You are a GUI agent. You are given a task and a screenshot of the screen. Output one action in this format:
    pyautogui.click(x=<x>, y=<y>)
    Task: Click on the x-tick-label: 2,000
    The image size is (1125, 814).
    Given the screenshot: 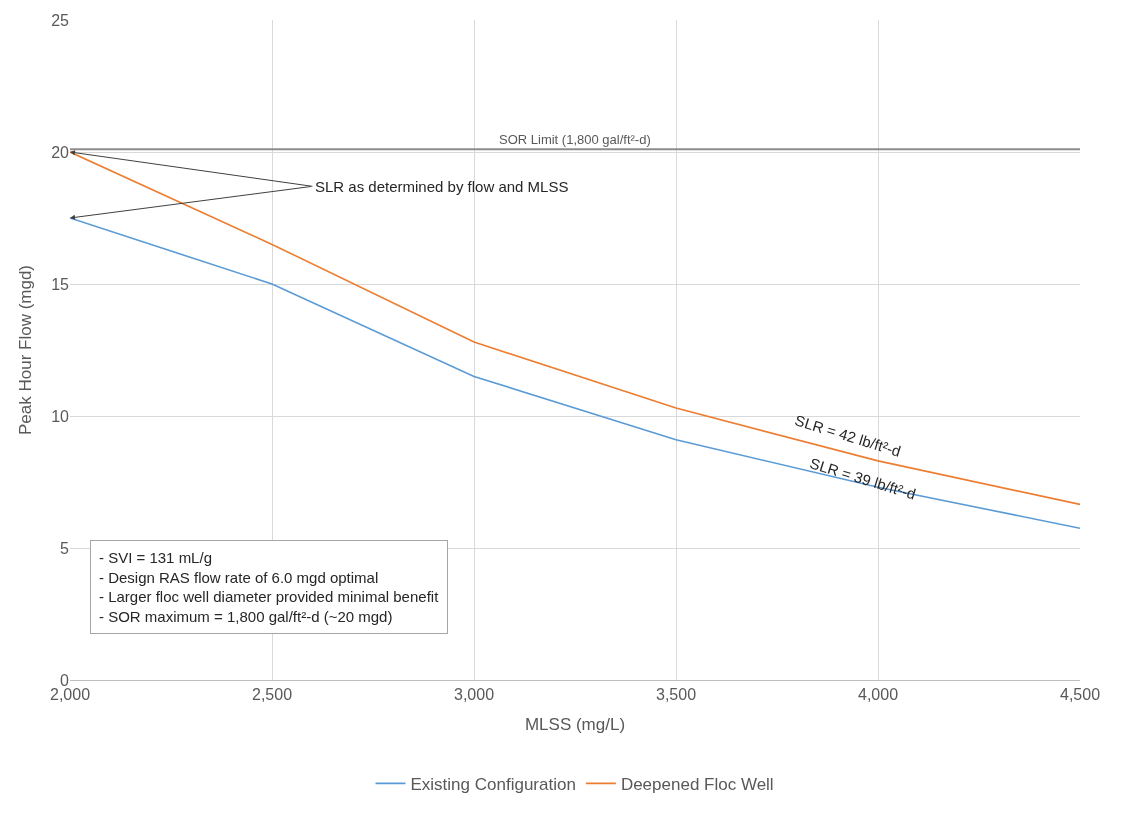 What is the action you would take?
    pyautogui.click(x=70, y=695)
    